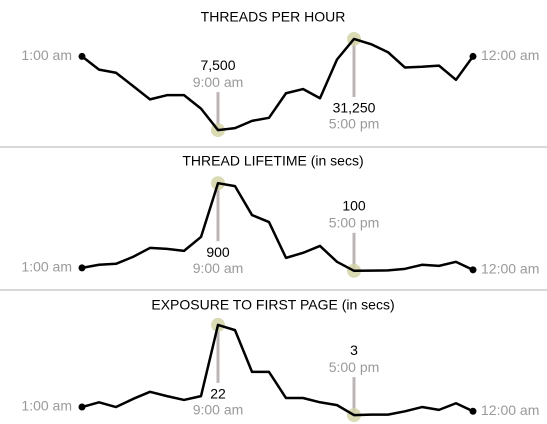 This screenshot has width=547, height=424. What do you see at coordinates (273, 17) in the screenshot?
I see `panel-title: THREADS PER HOUR` at bounding box center [273, 17].